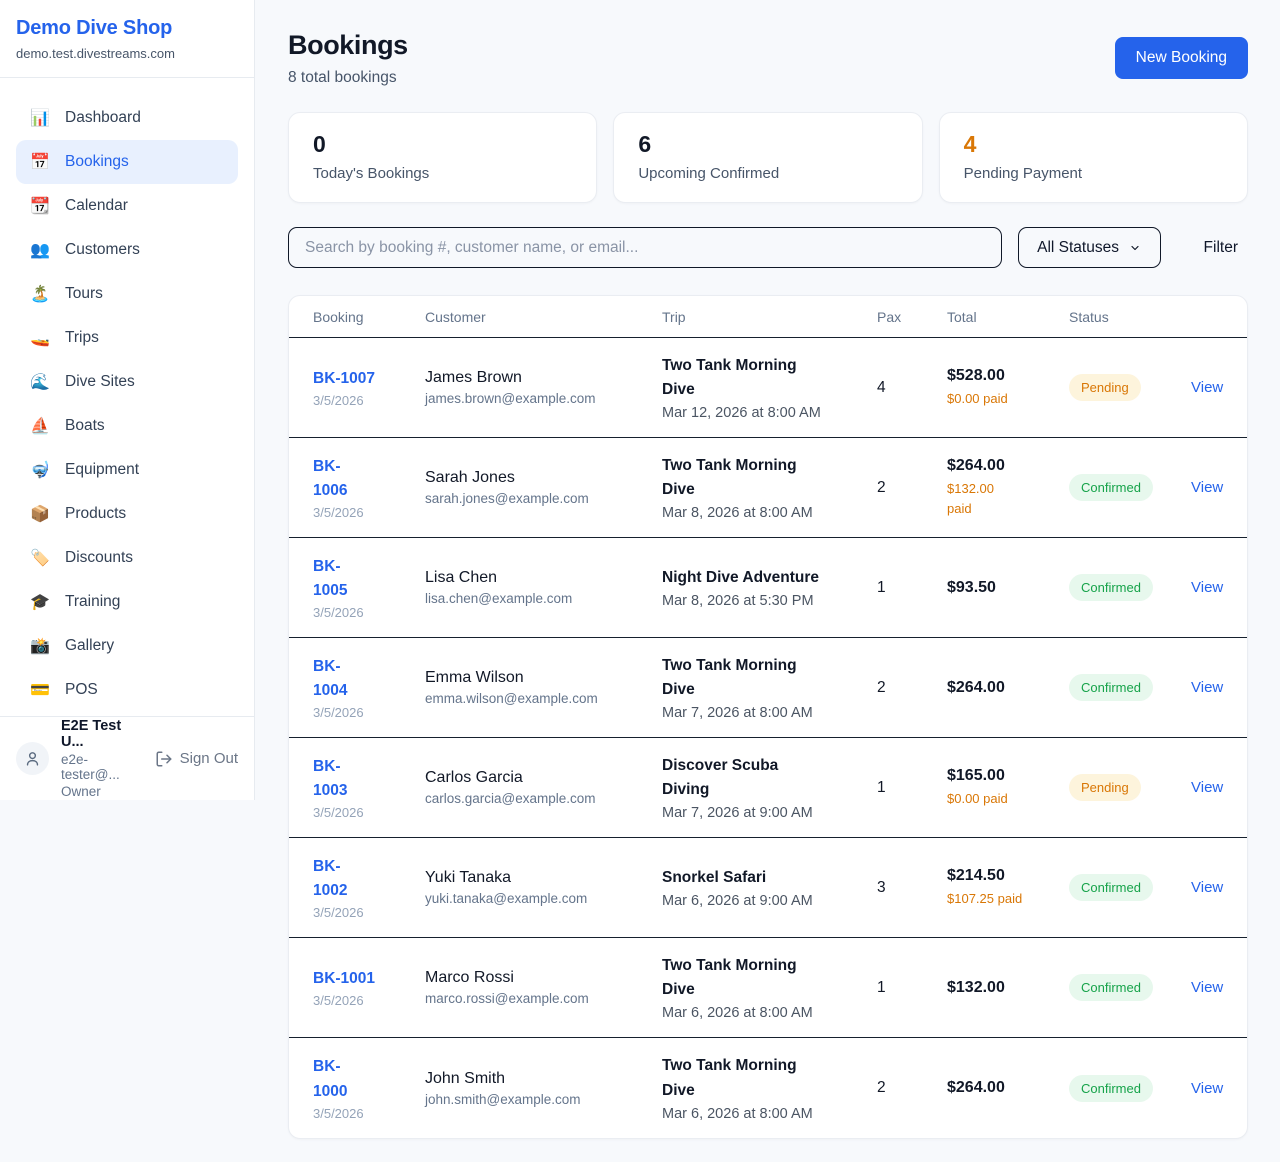 This screenshot has height=1162, width=1280. Describe the element at coordinates (344, 978) in the screenshot. I see `booking-id-link: BK-1001` at that location.